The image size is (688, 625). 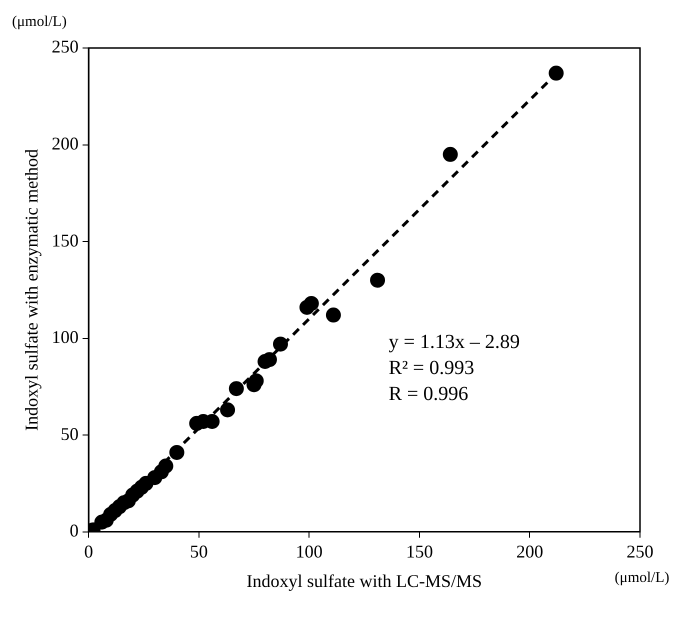 I want to click on y-axis-title: Indoxyl sulfate with enzymatic method, so click(x=32, y=289).